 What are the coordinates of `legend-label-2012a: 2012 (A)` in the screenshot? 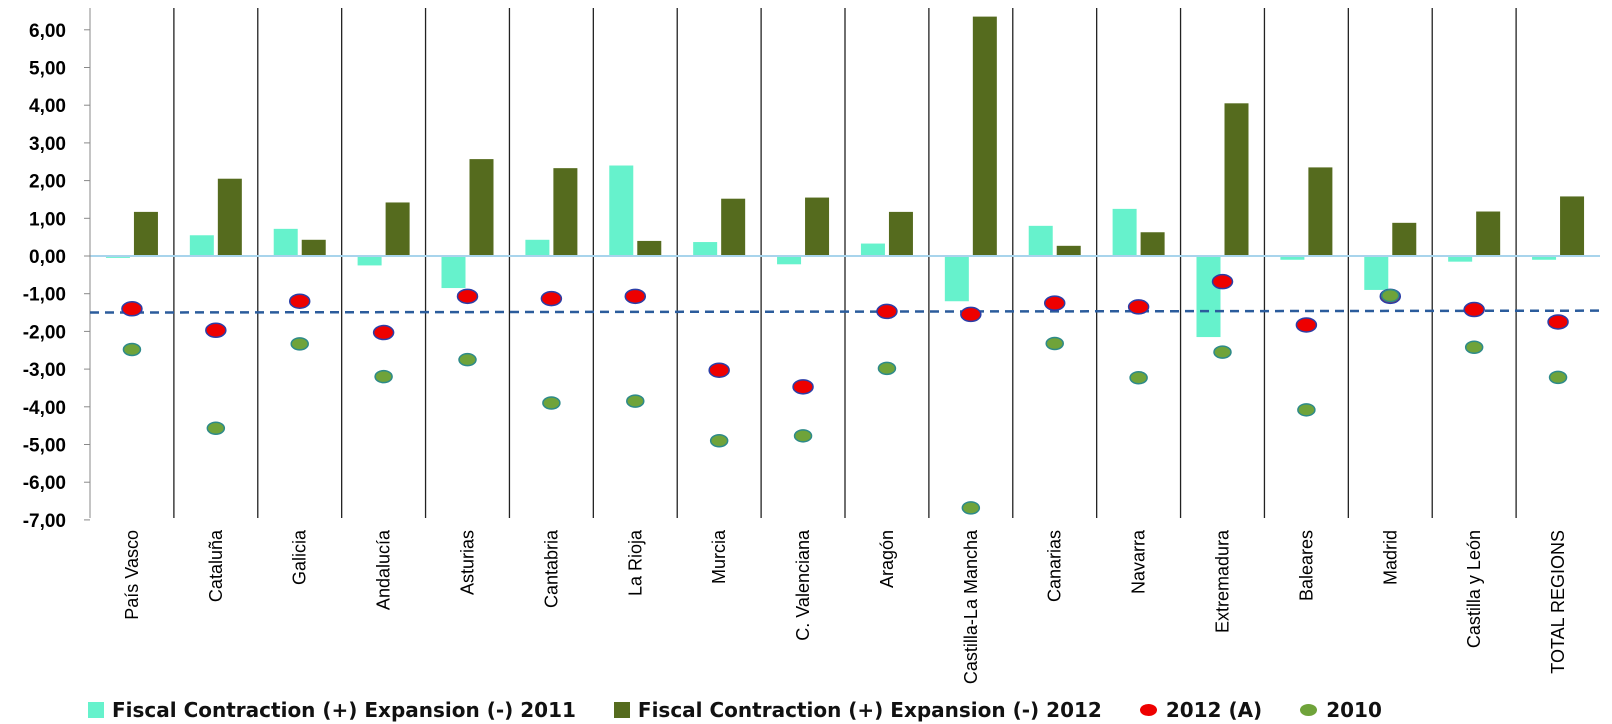 It's located at (1214, 710).